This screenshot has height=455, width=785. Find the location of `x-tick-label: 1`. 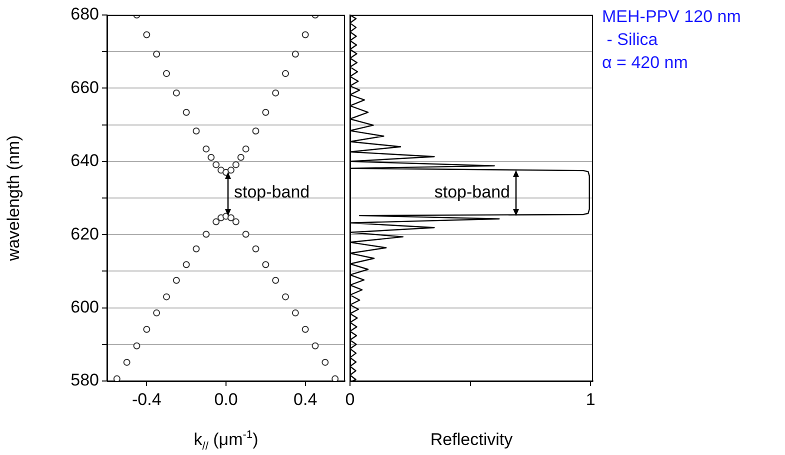

x-tick-label: 1 is located at coordinates (591, 399).